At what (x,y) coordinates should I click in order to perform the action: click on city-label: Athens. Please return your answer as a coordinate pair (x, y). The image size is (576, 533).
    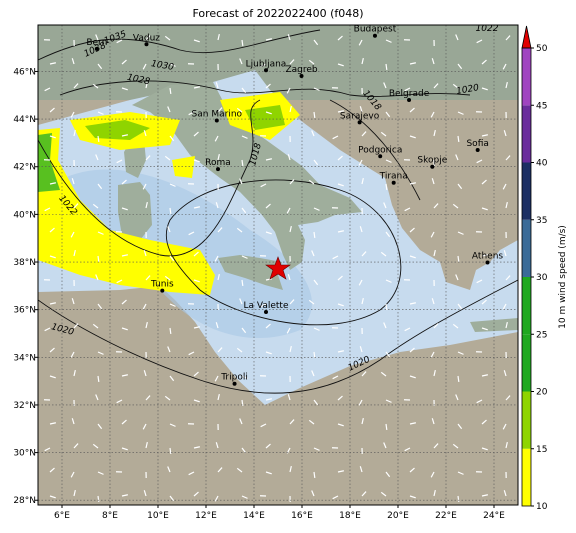
    Looking at the image, I should click on (487, 256).